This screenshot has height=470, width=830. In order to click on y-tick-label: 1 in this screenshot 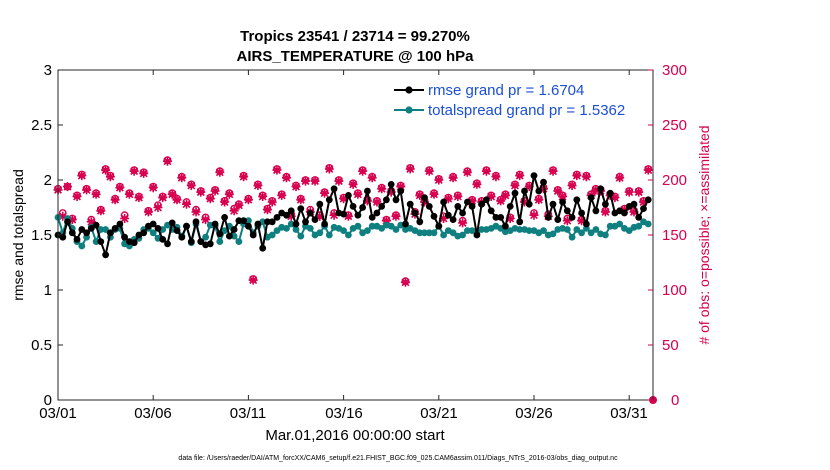, I will do `click(48, 290)`.